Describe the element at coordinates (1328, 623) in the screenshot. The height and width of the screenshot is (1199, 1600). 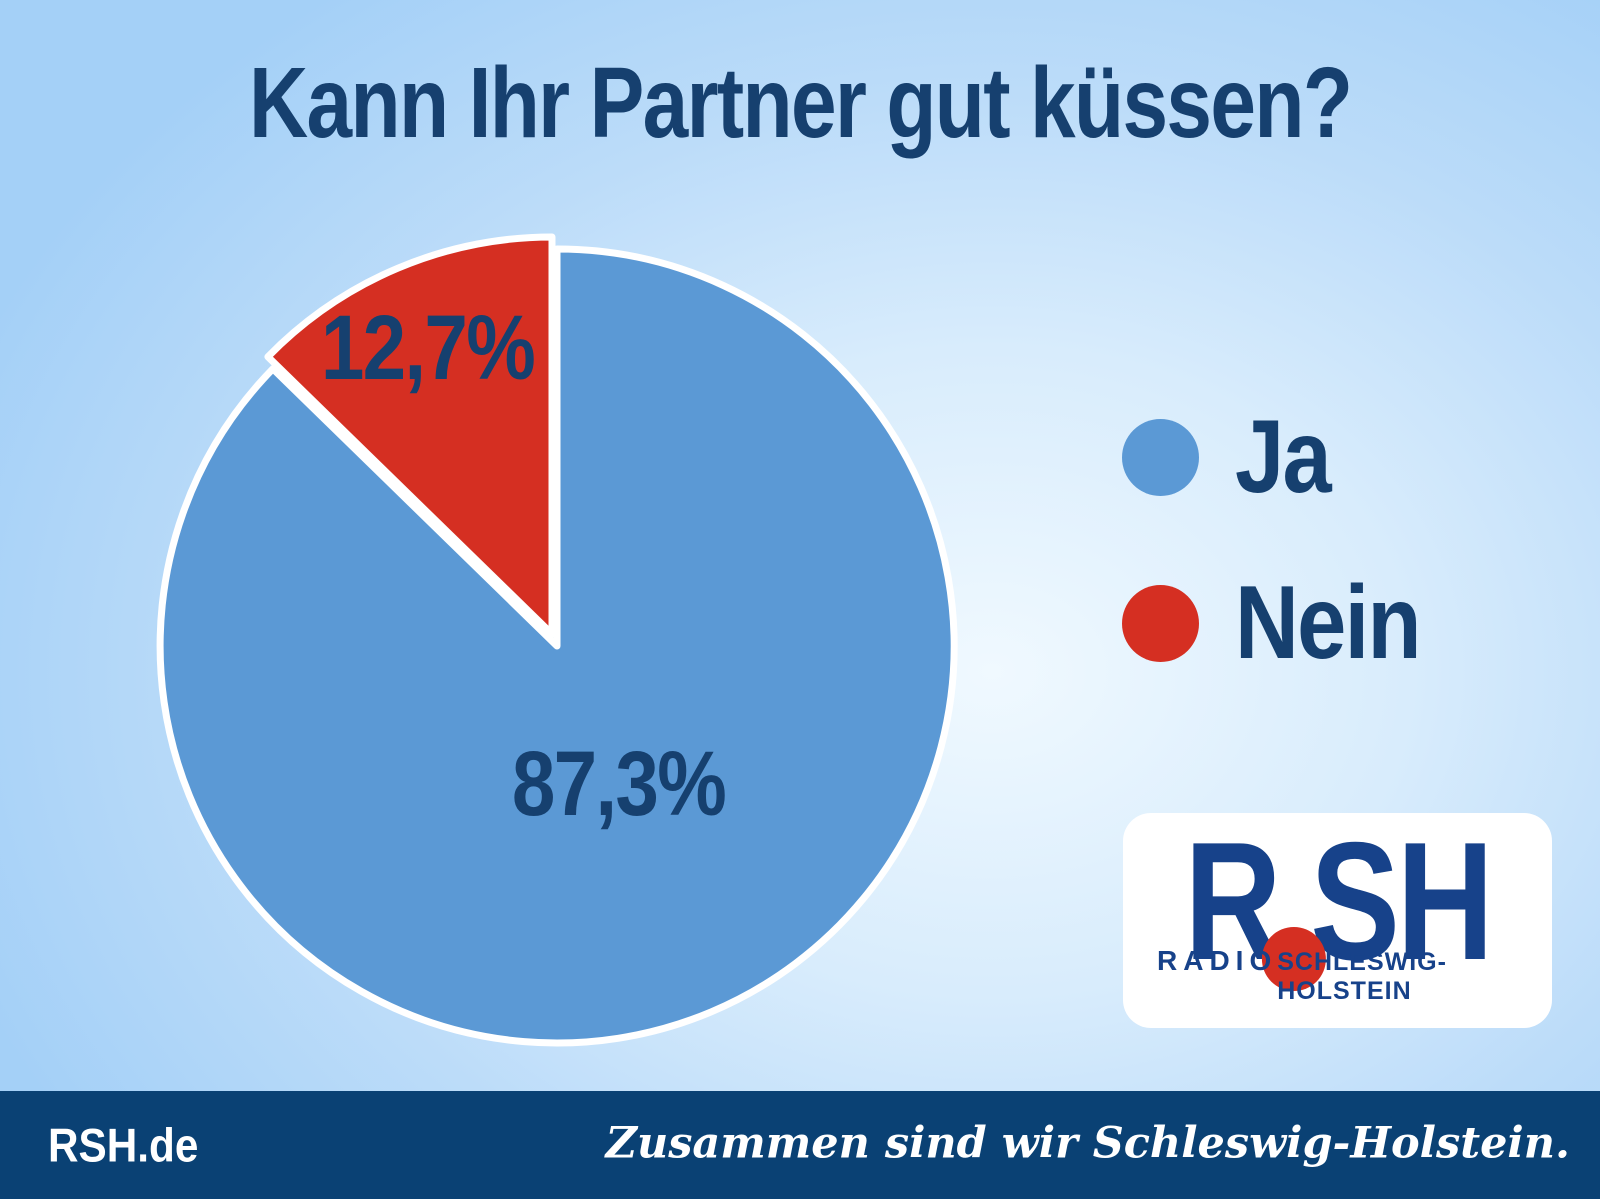
I see `legend-label-nein: Nein` at that location.